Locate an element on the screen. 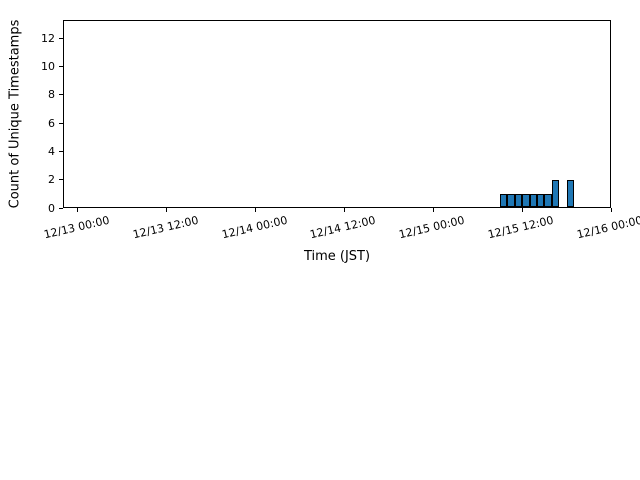 This screenshot has height=480, width=640. y-axis-label: Count of Unique Timestamps is located at coordinates (15, 114).